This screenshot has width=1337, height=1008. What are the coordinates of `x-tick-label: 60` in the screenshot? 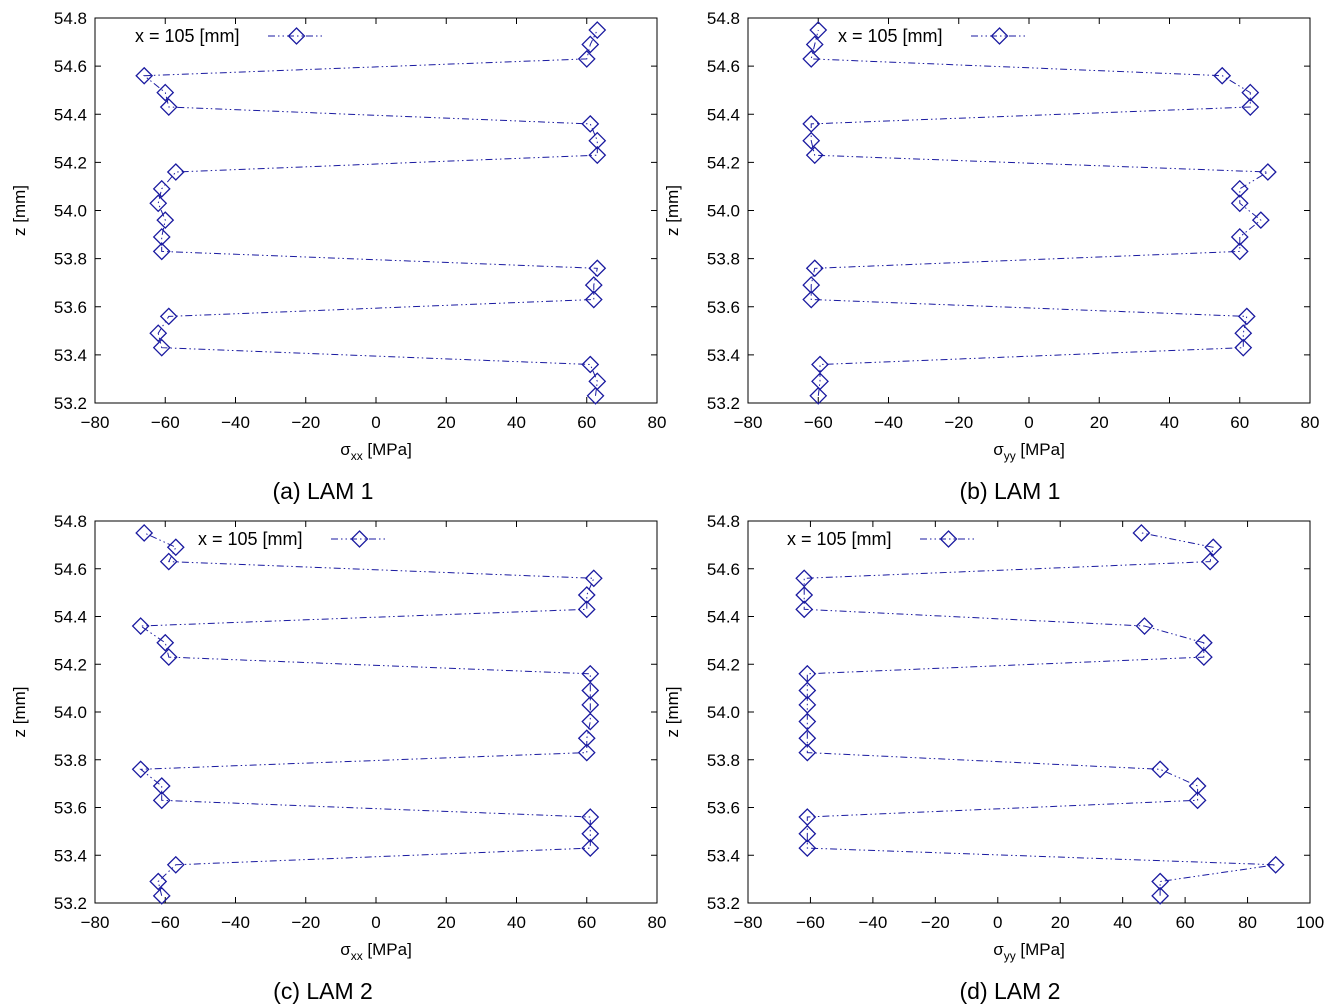 It's located at (1239, 422).